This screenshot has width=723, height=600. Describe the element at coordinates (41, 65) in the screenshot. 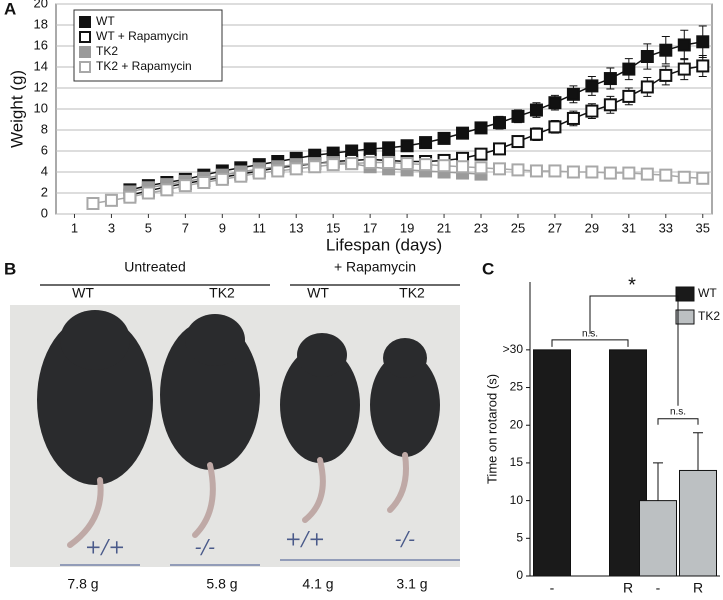

I see `y-tick-label: 14` at that location.